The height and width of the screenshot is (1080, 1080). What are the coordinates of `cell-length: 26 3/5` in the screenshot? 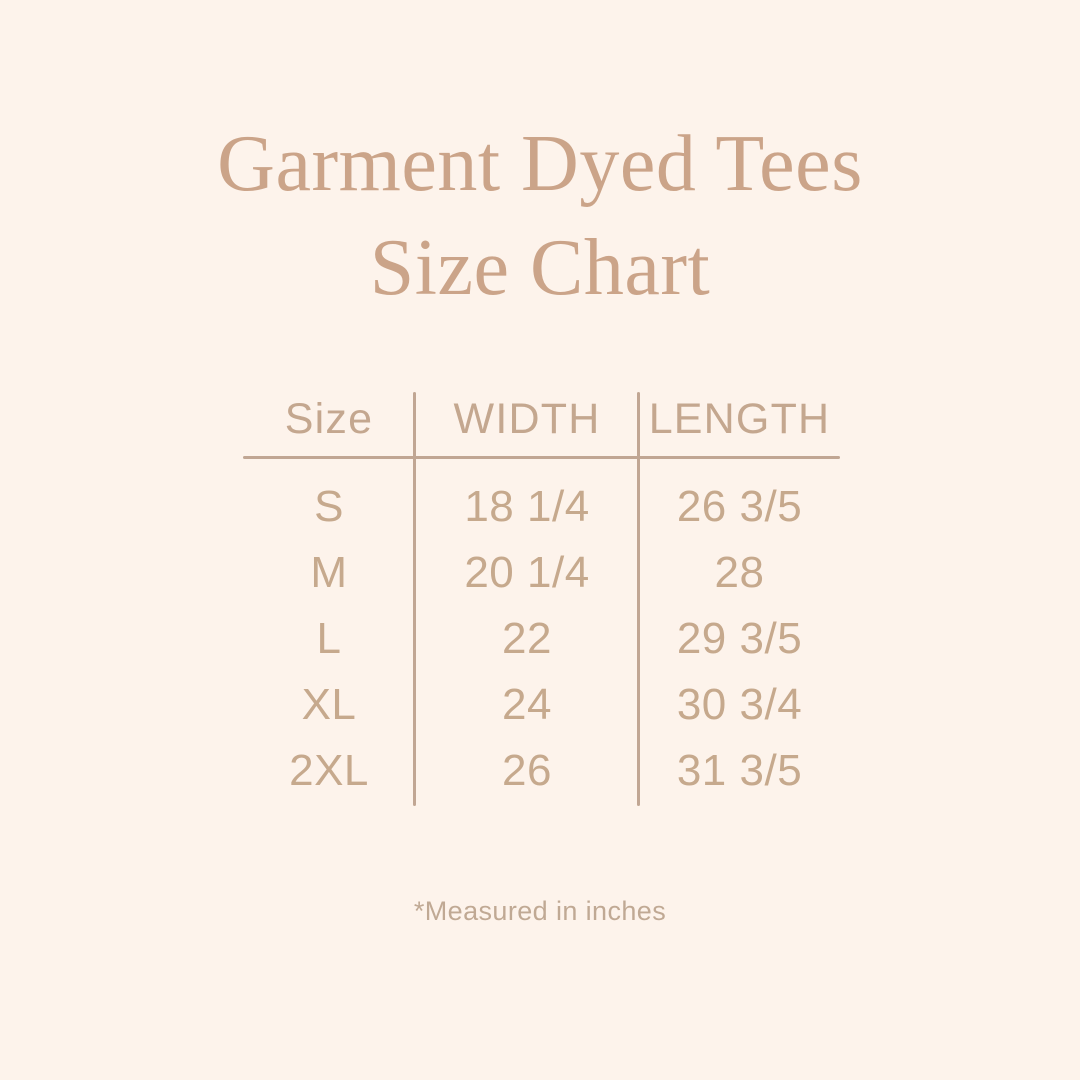 It's located at (739, 507).